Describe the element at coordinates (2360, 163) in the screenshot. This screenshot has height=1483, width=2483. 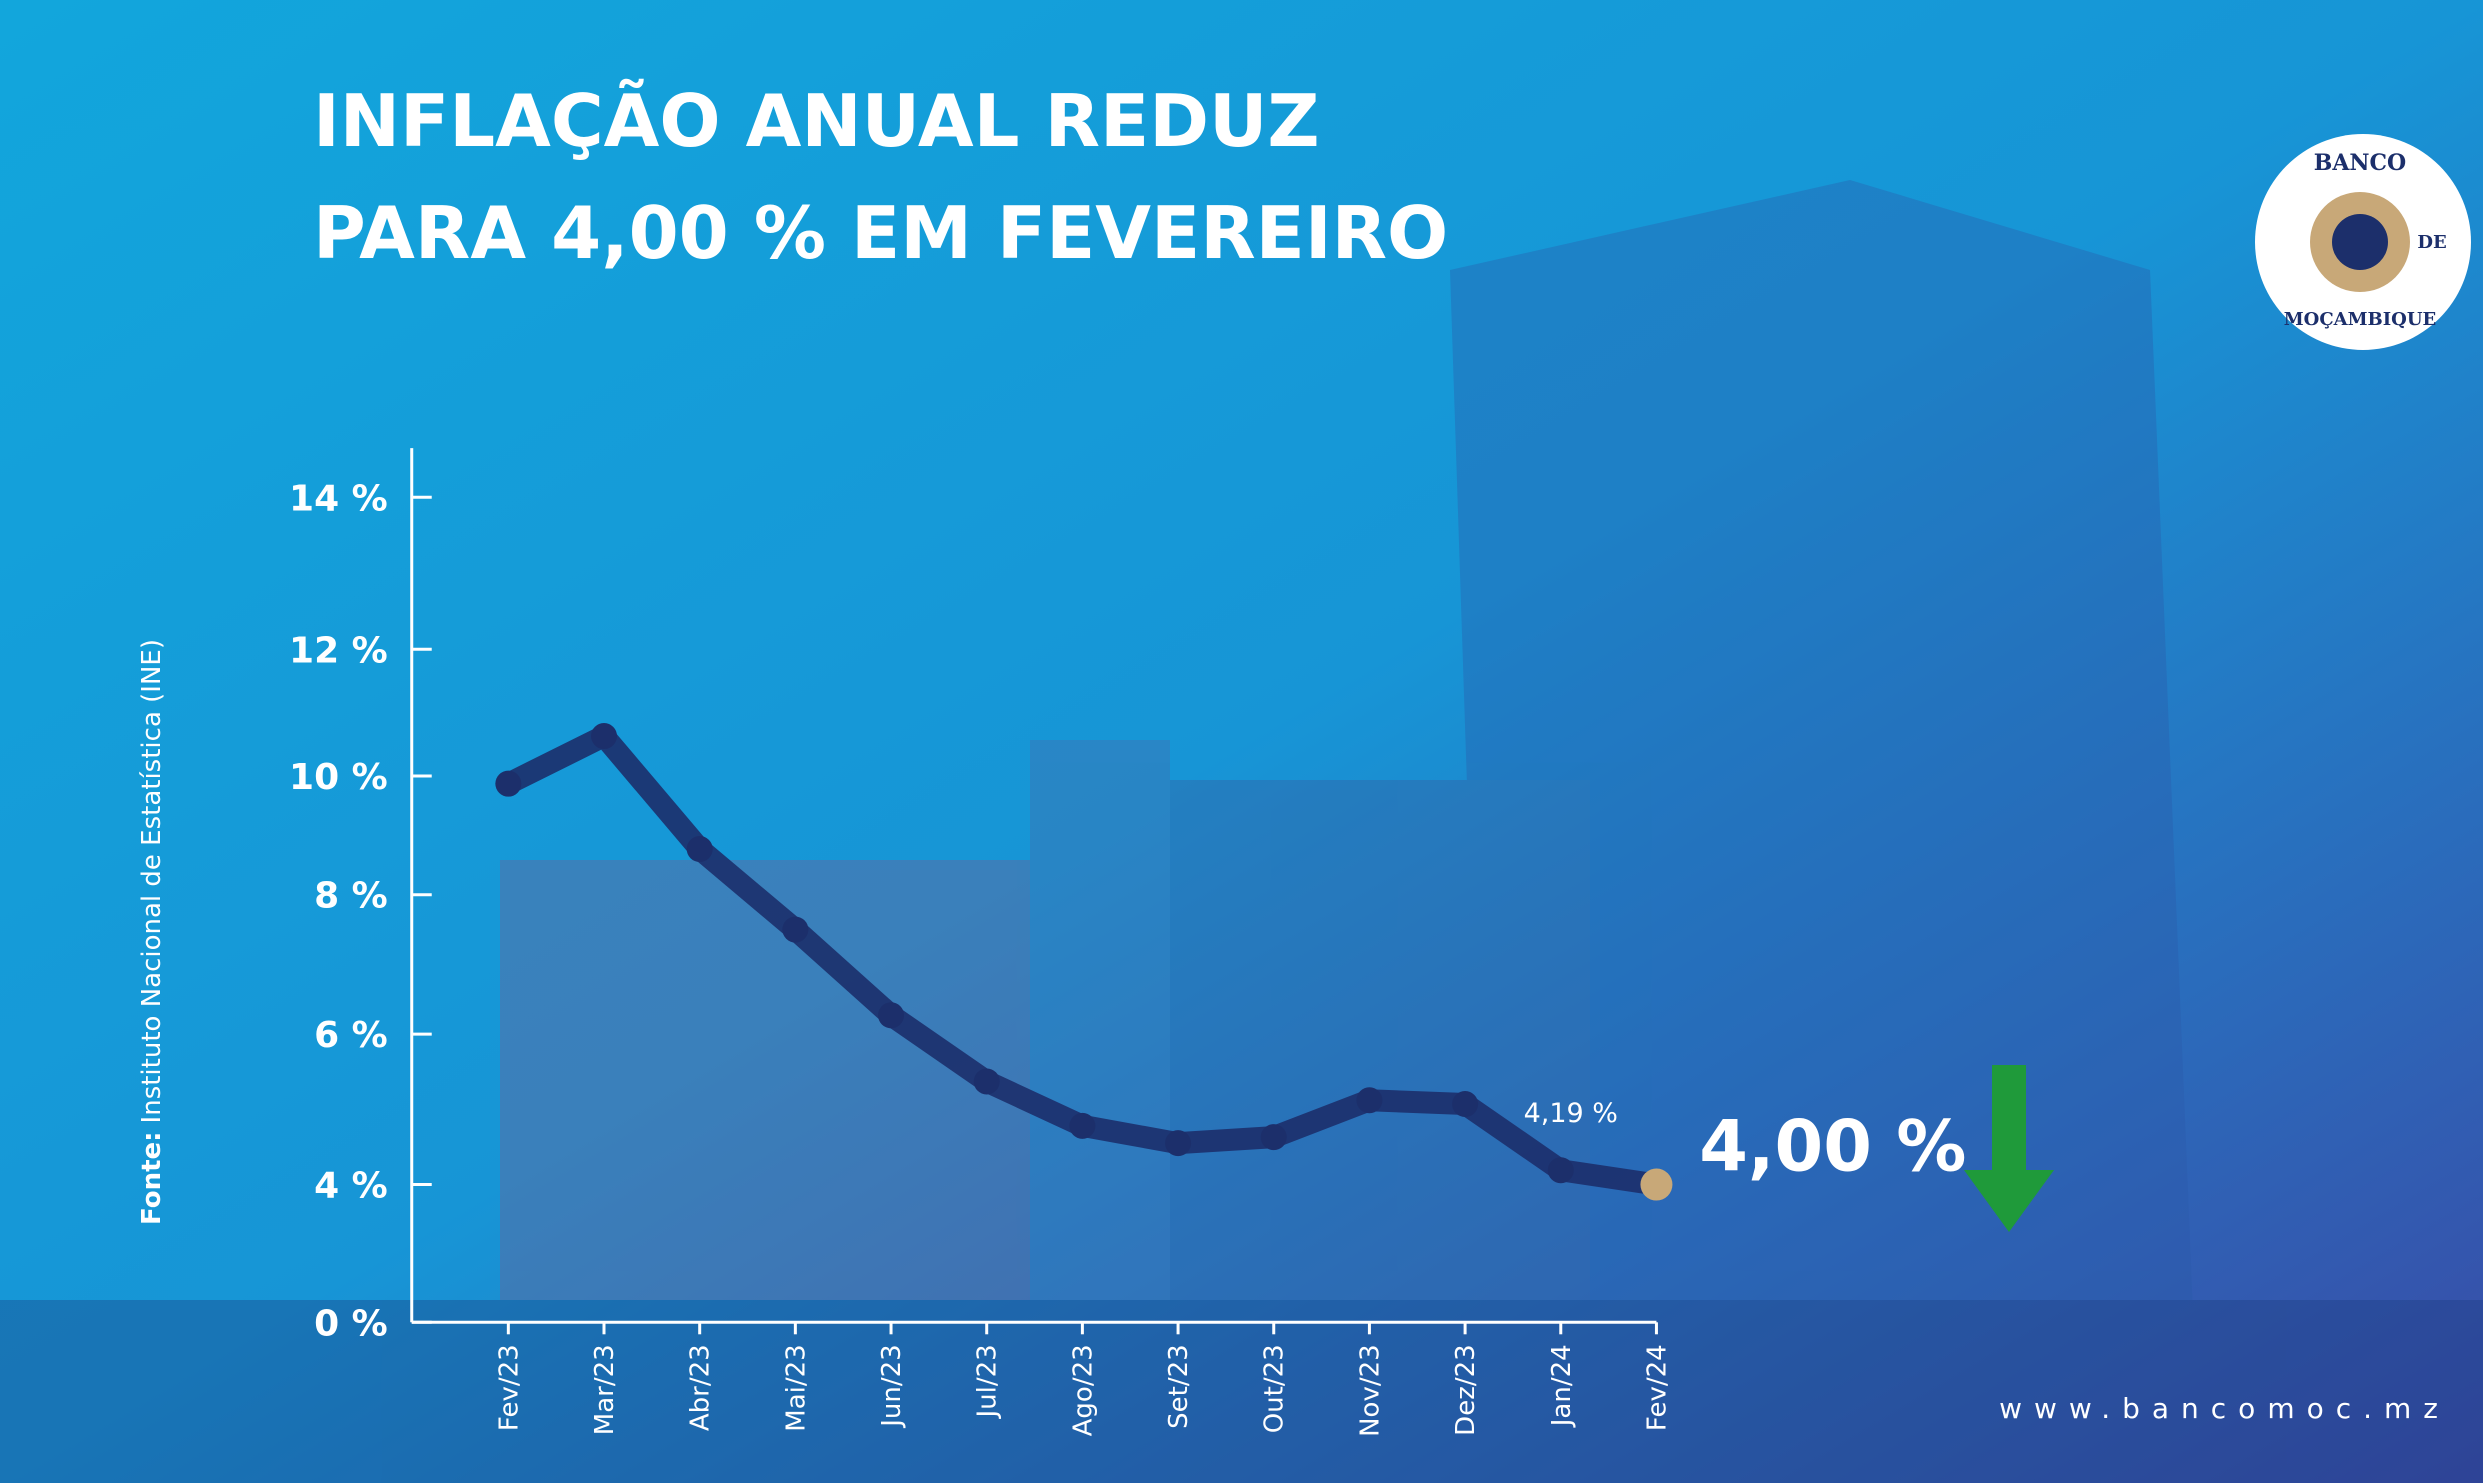
I see `logo-text: BANCO` at that location.